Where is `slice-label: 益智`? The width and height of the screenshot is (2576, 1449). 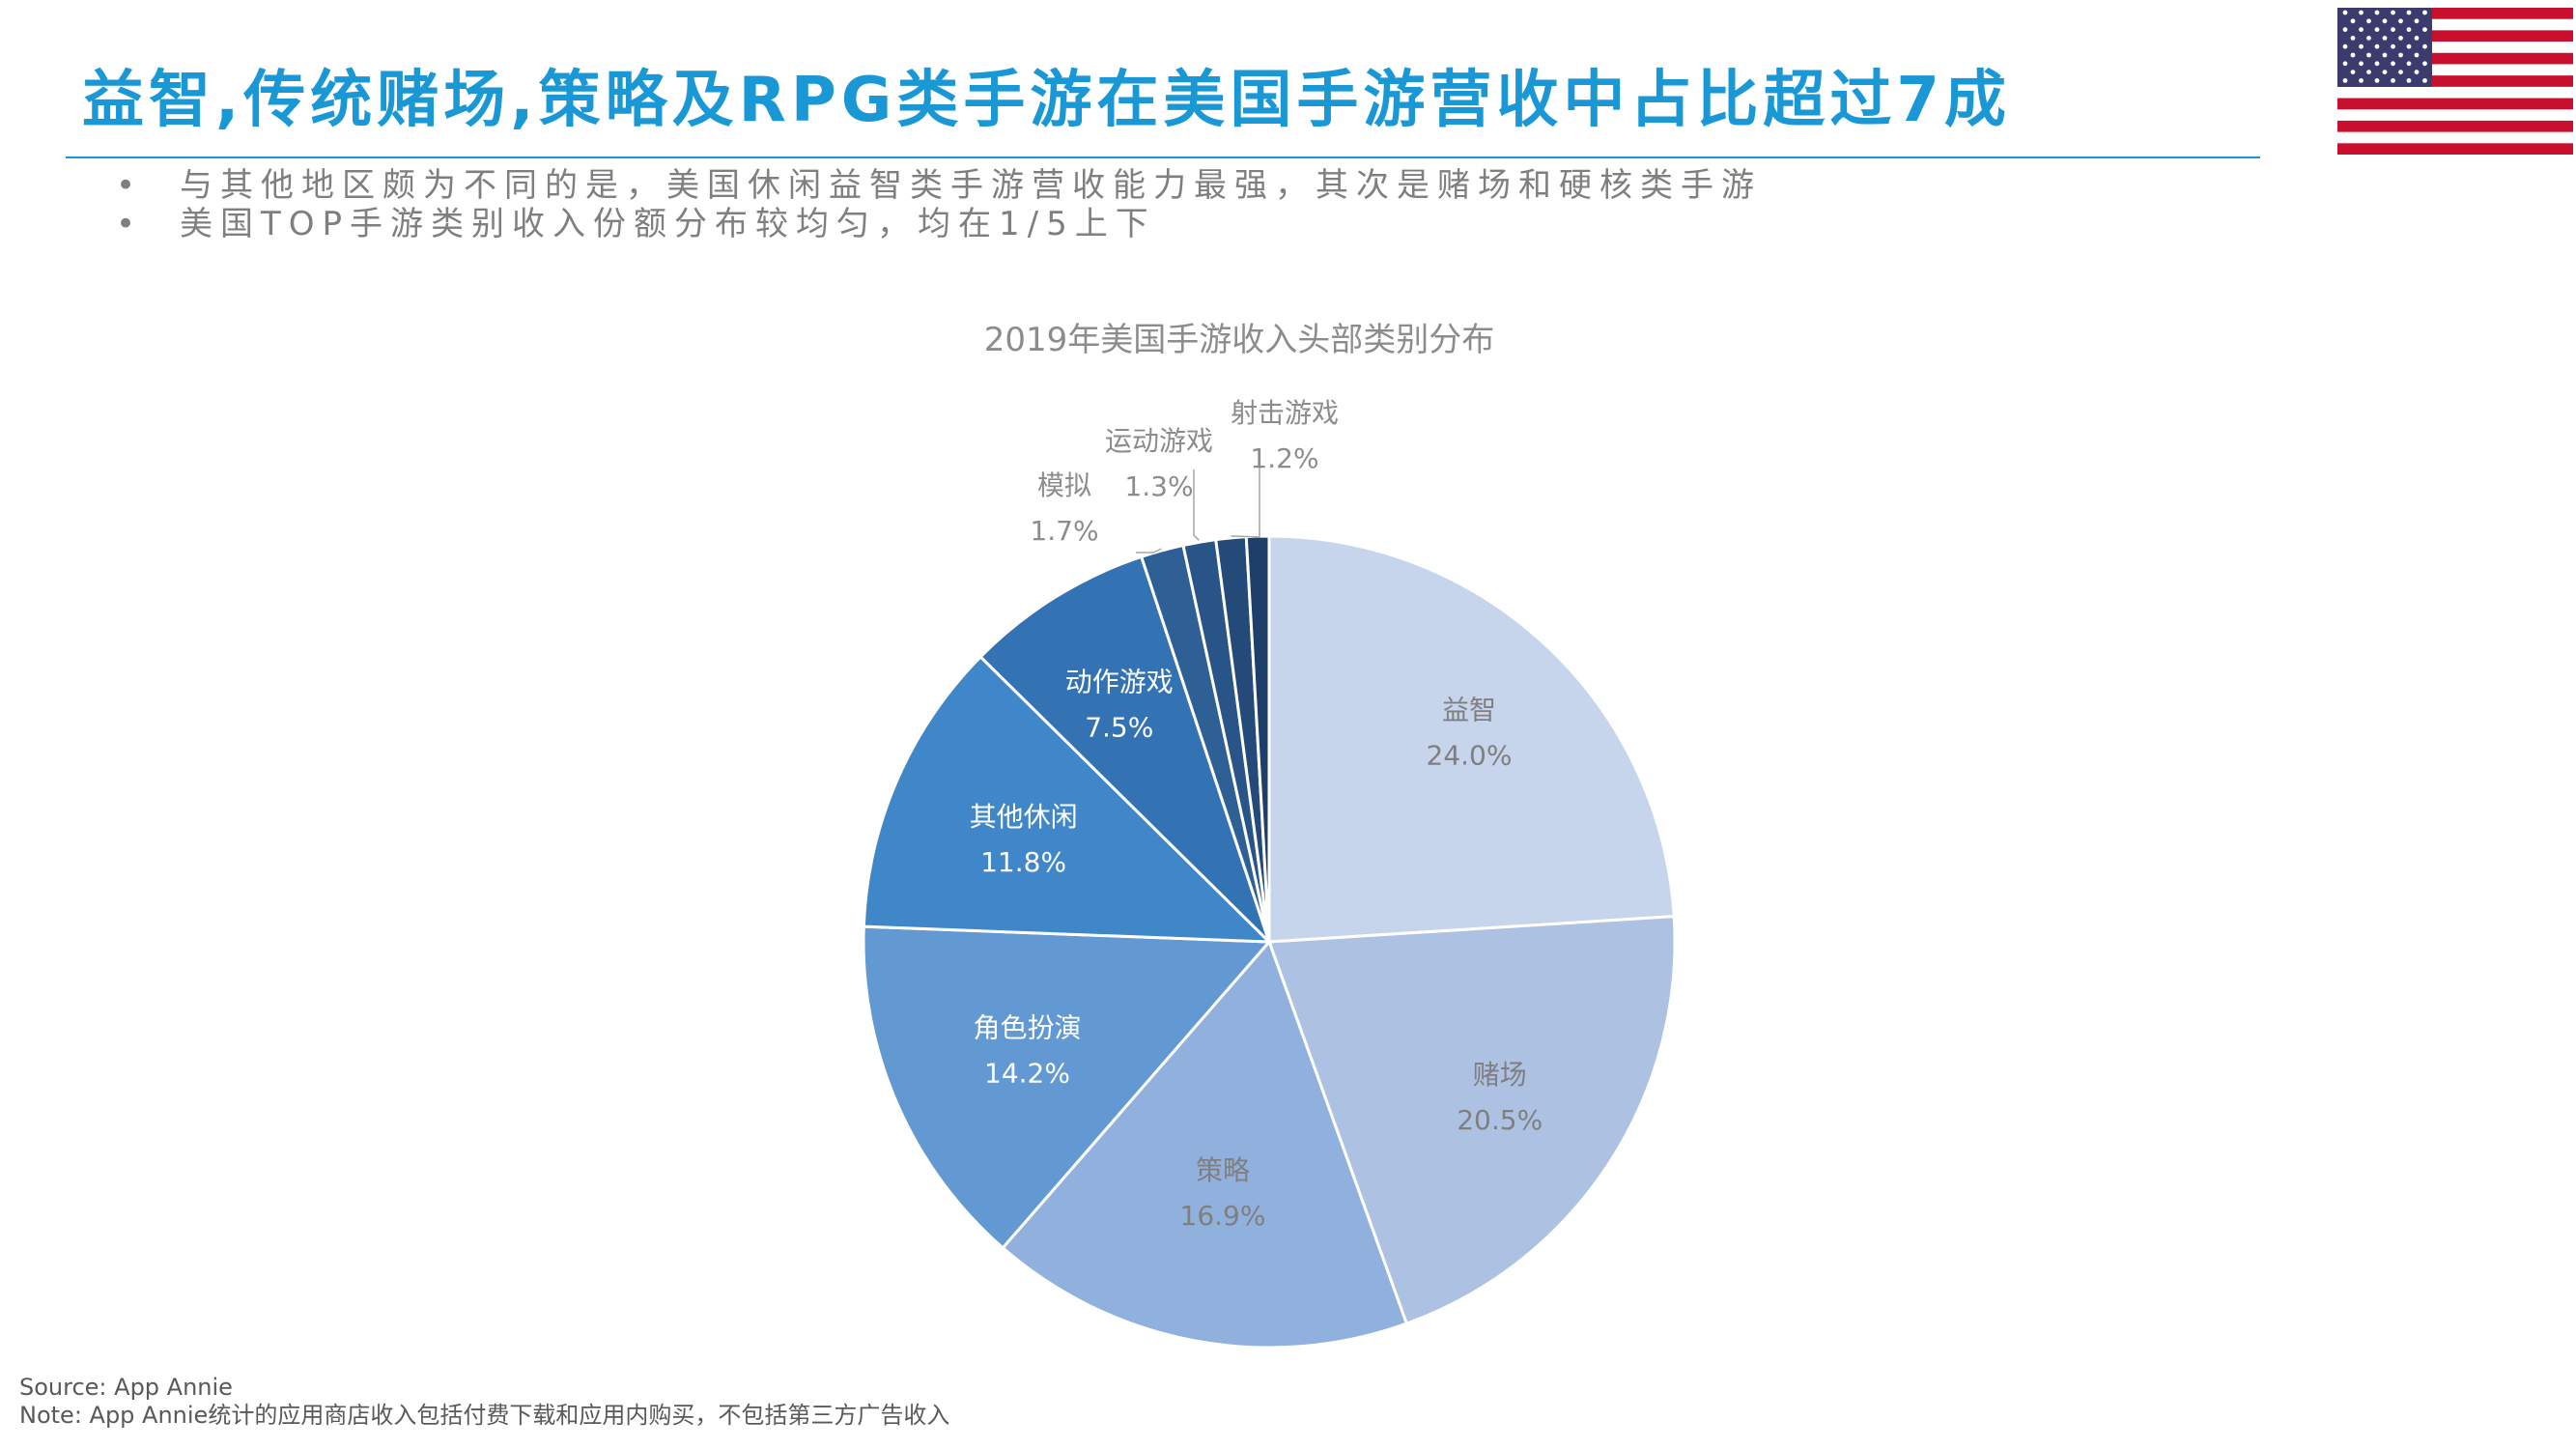 slice-label: 益智 is located at coordinates (1469, 710).